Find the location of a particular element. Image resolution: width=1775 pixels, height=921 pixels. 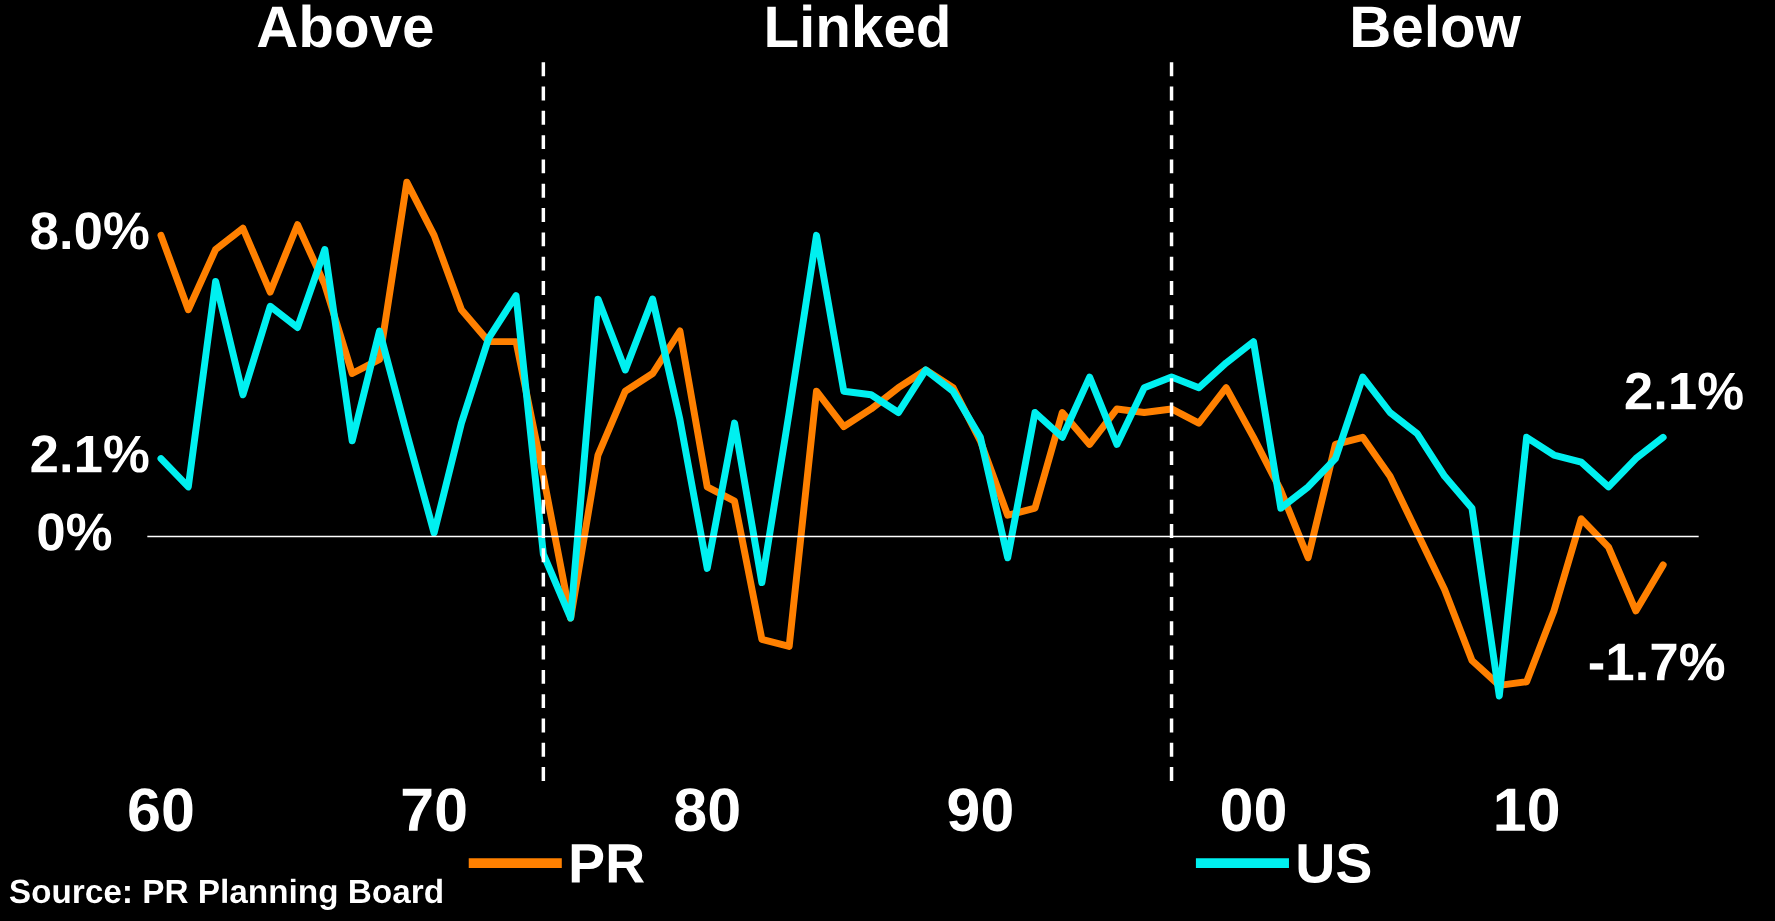

x-tick-label: 00 is located at coordinates (1253, 810).